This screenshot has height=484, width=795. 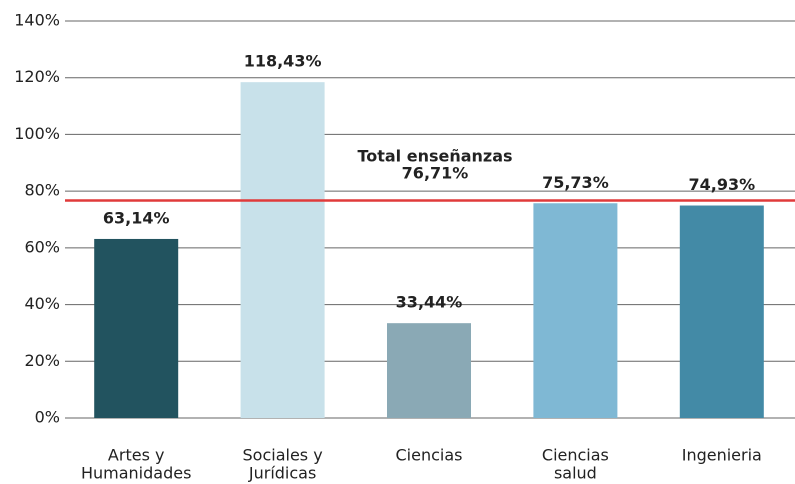 What do you see at coordinates (42, 360) in the screenshot?
I see `y-tick-label: 20%` at bounding box center [42, 360].